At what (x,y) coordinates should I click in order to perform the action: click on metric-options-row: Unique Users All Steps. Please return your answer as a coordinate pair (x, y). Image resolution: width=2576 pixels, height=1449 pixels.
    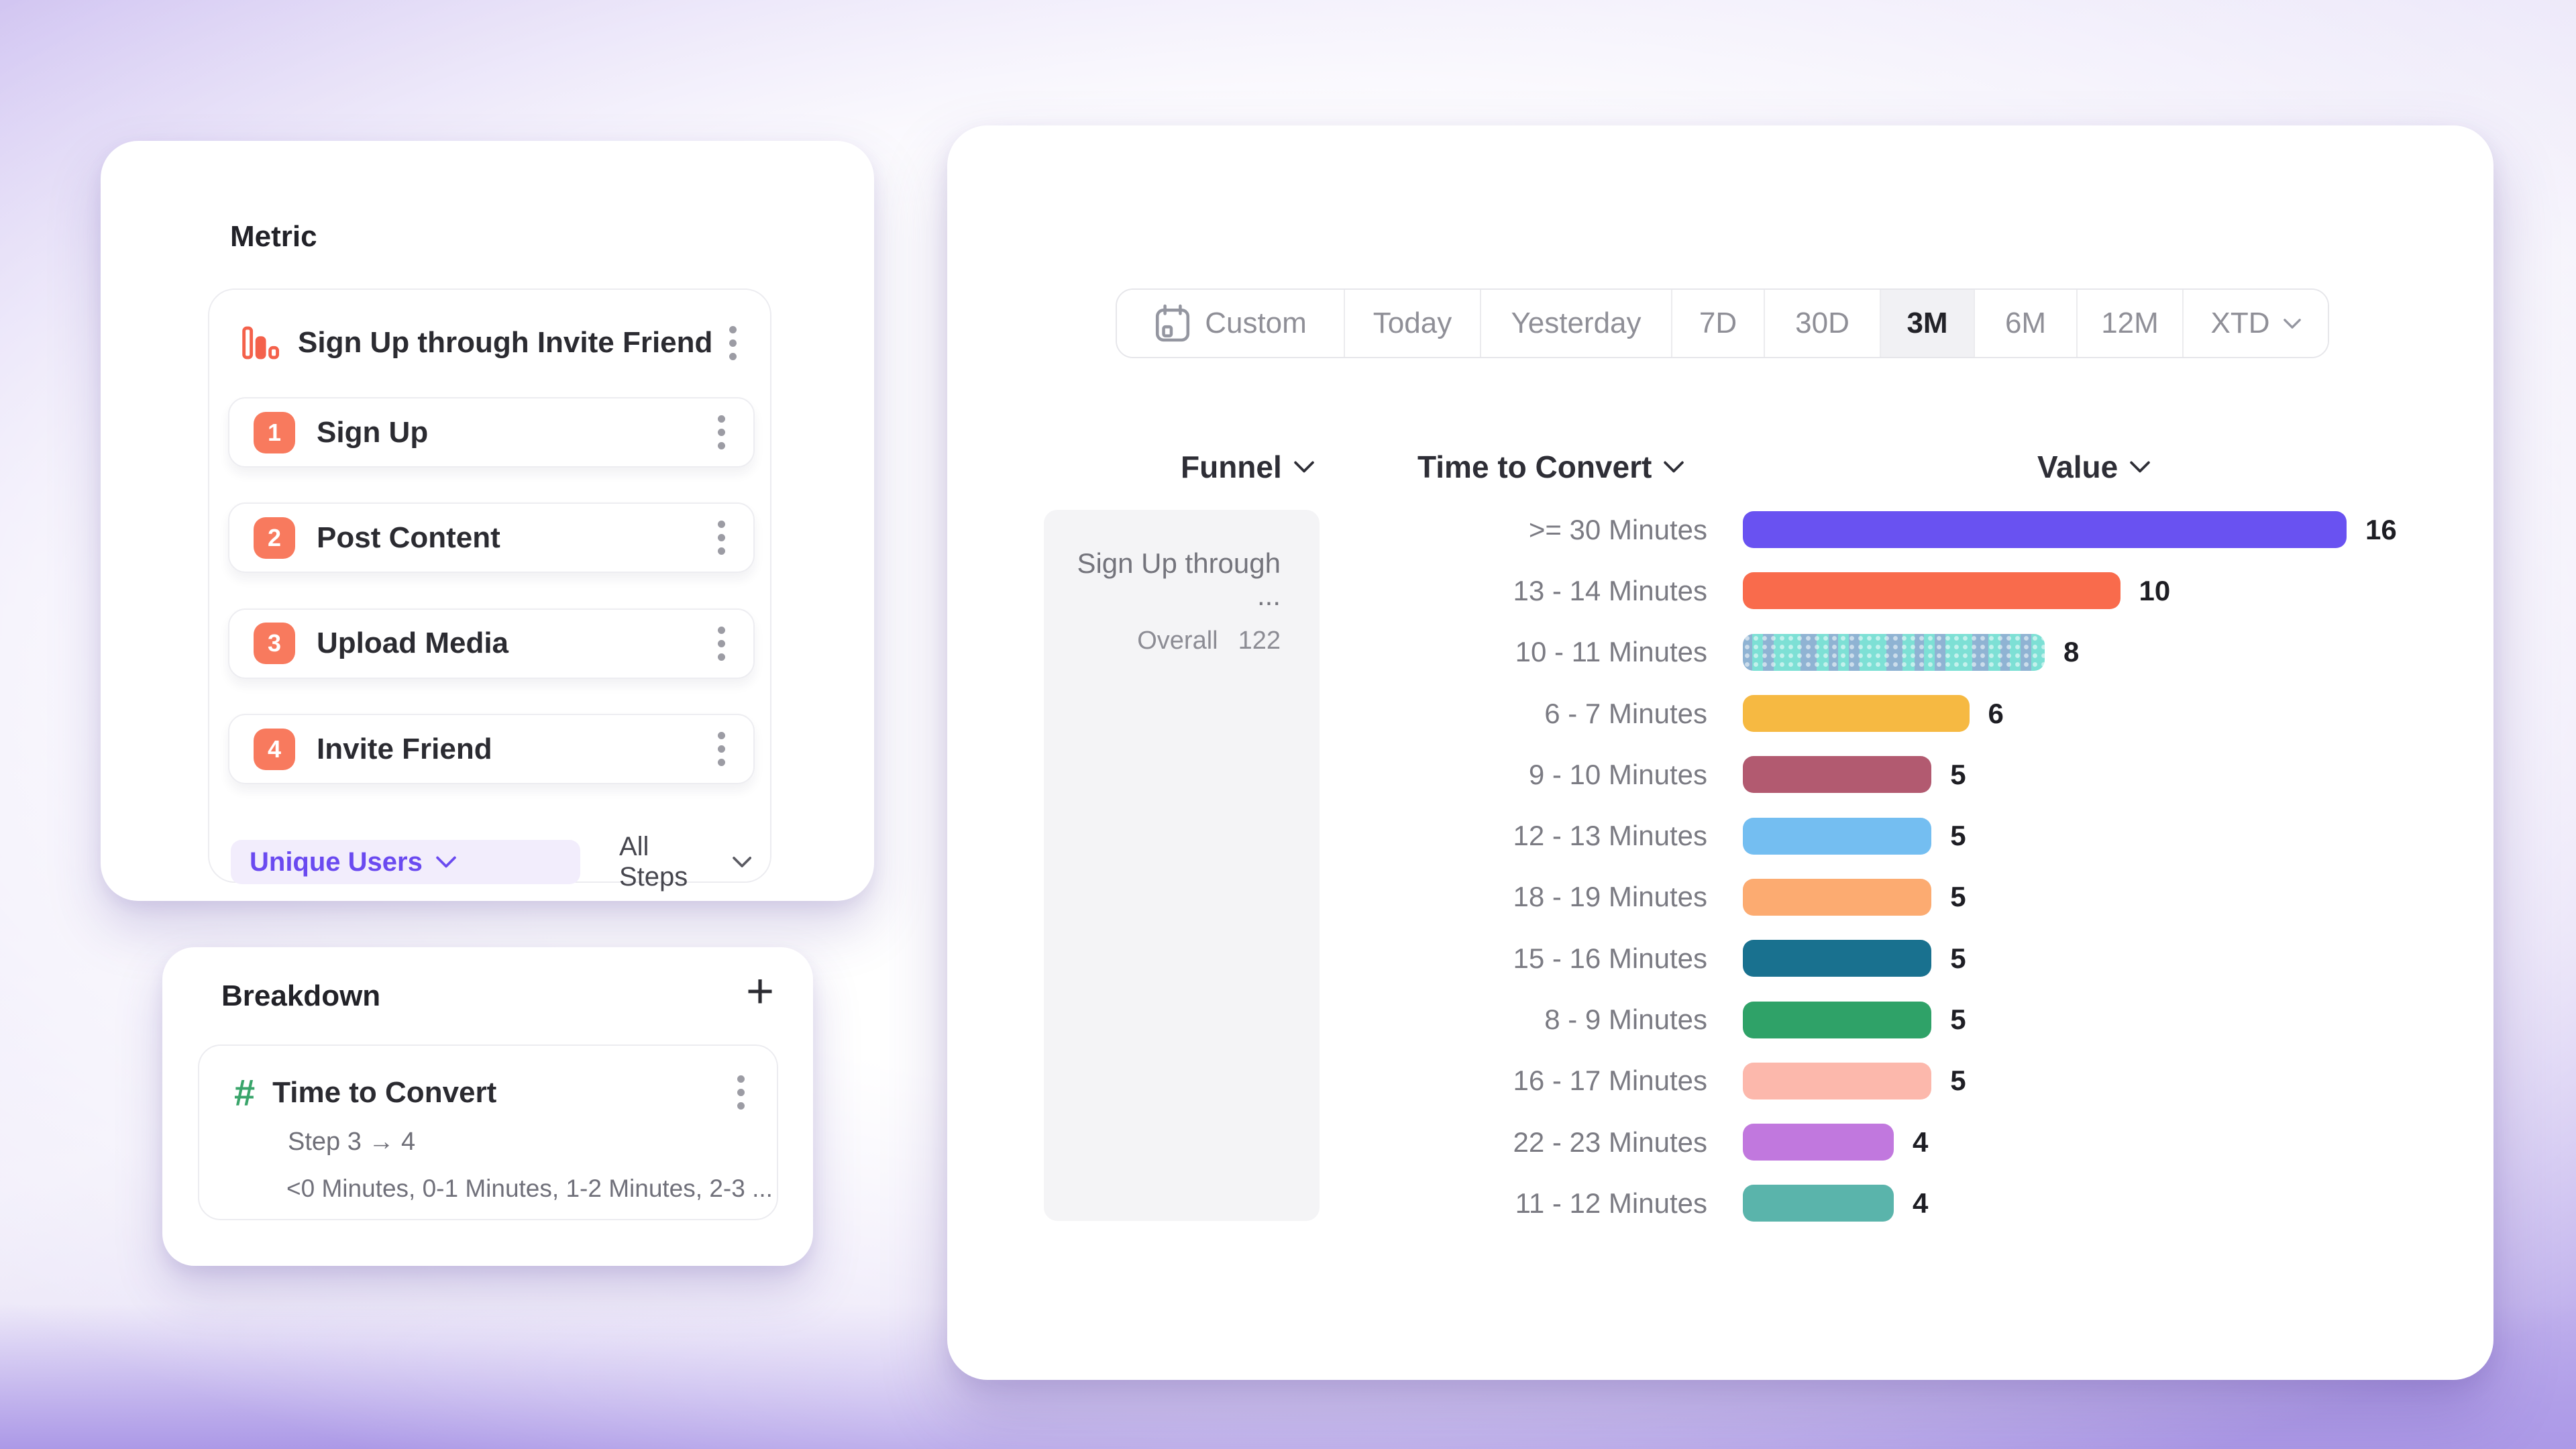
    Looking at the image, I should click on (491, 862).